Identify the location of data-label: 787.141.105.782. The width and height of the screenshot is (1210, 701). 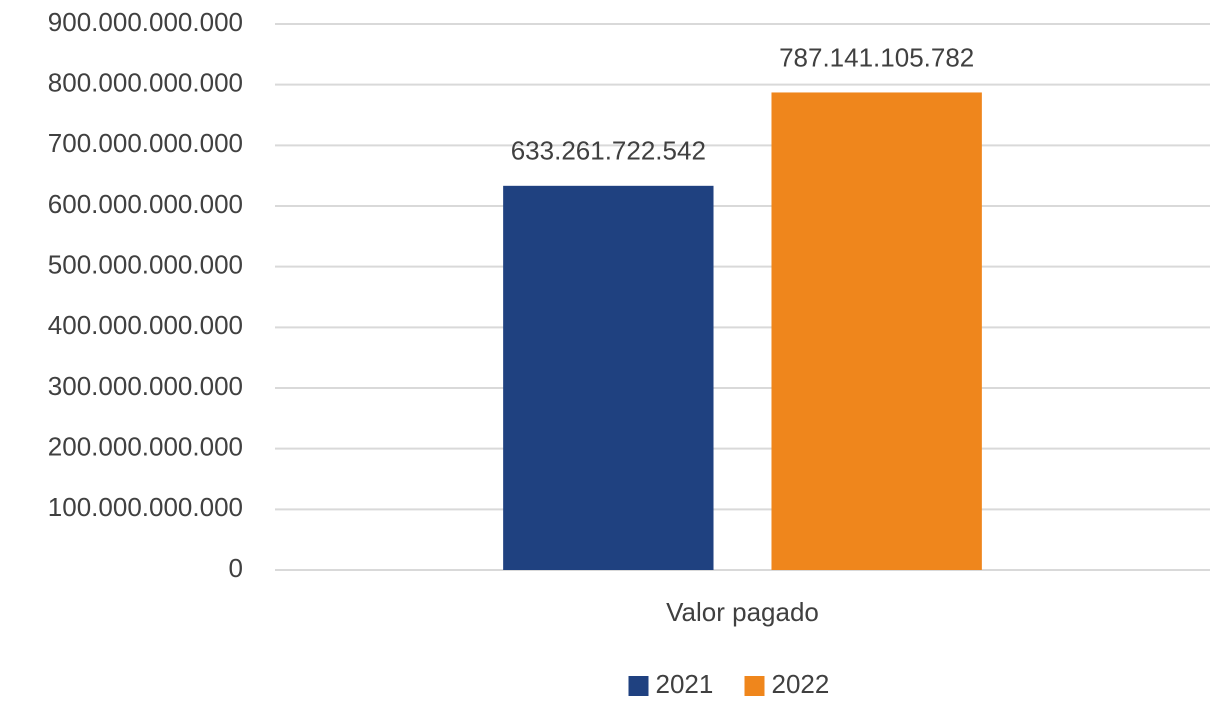
(876, 57).